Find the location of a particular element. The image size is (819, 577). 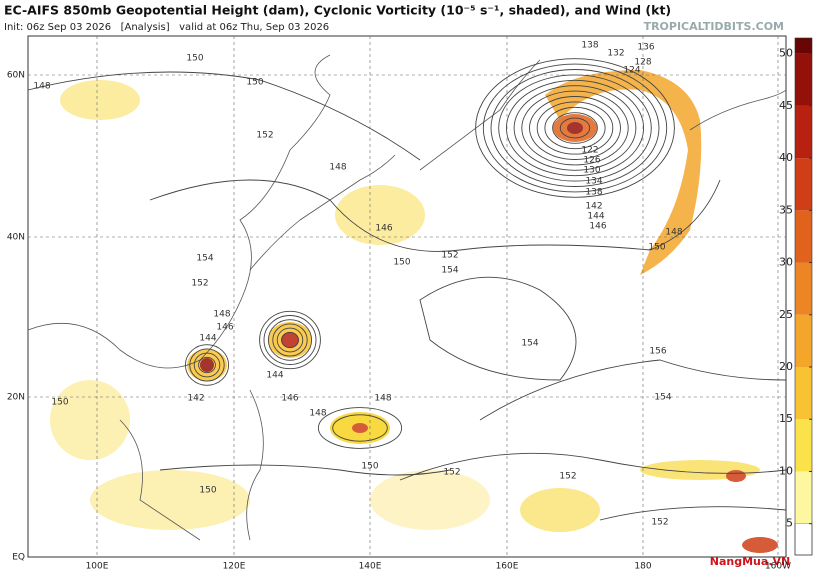

lon-label: 120E is located at coordinates (234, 567).